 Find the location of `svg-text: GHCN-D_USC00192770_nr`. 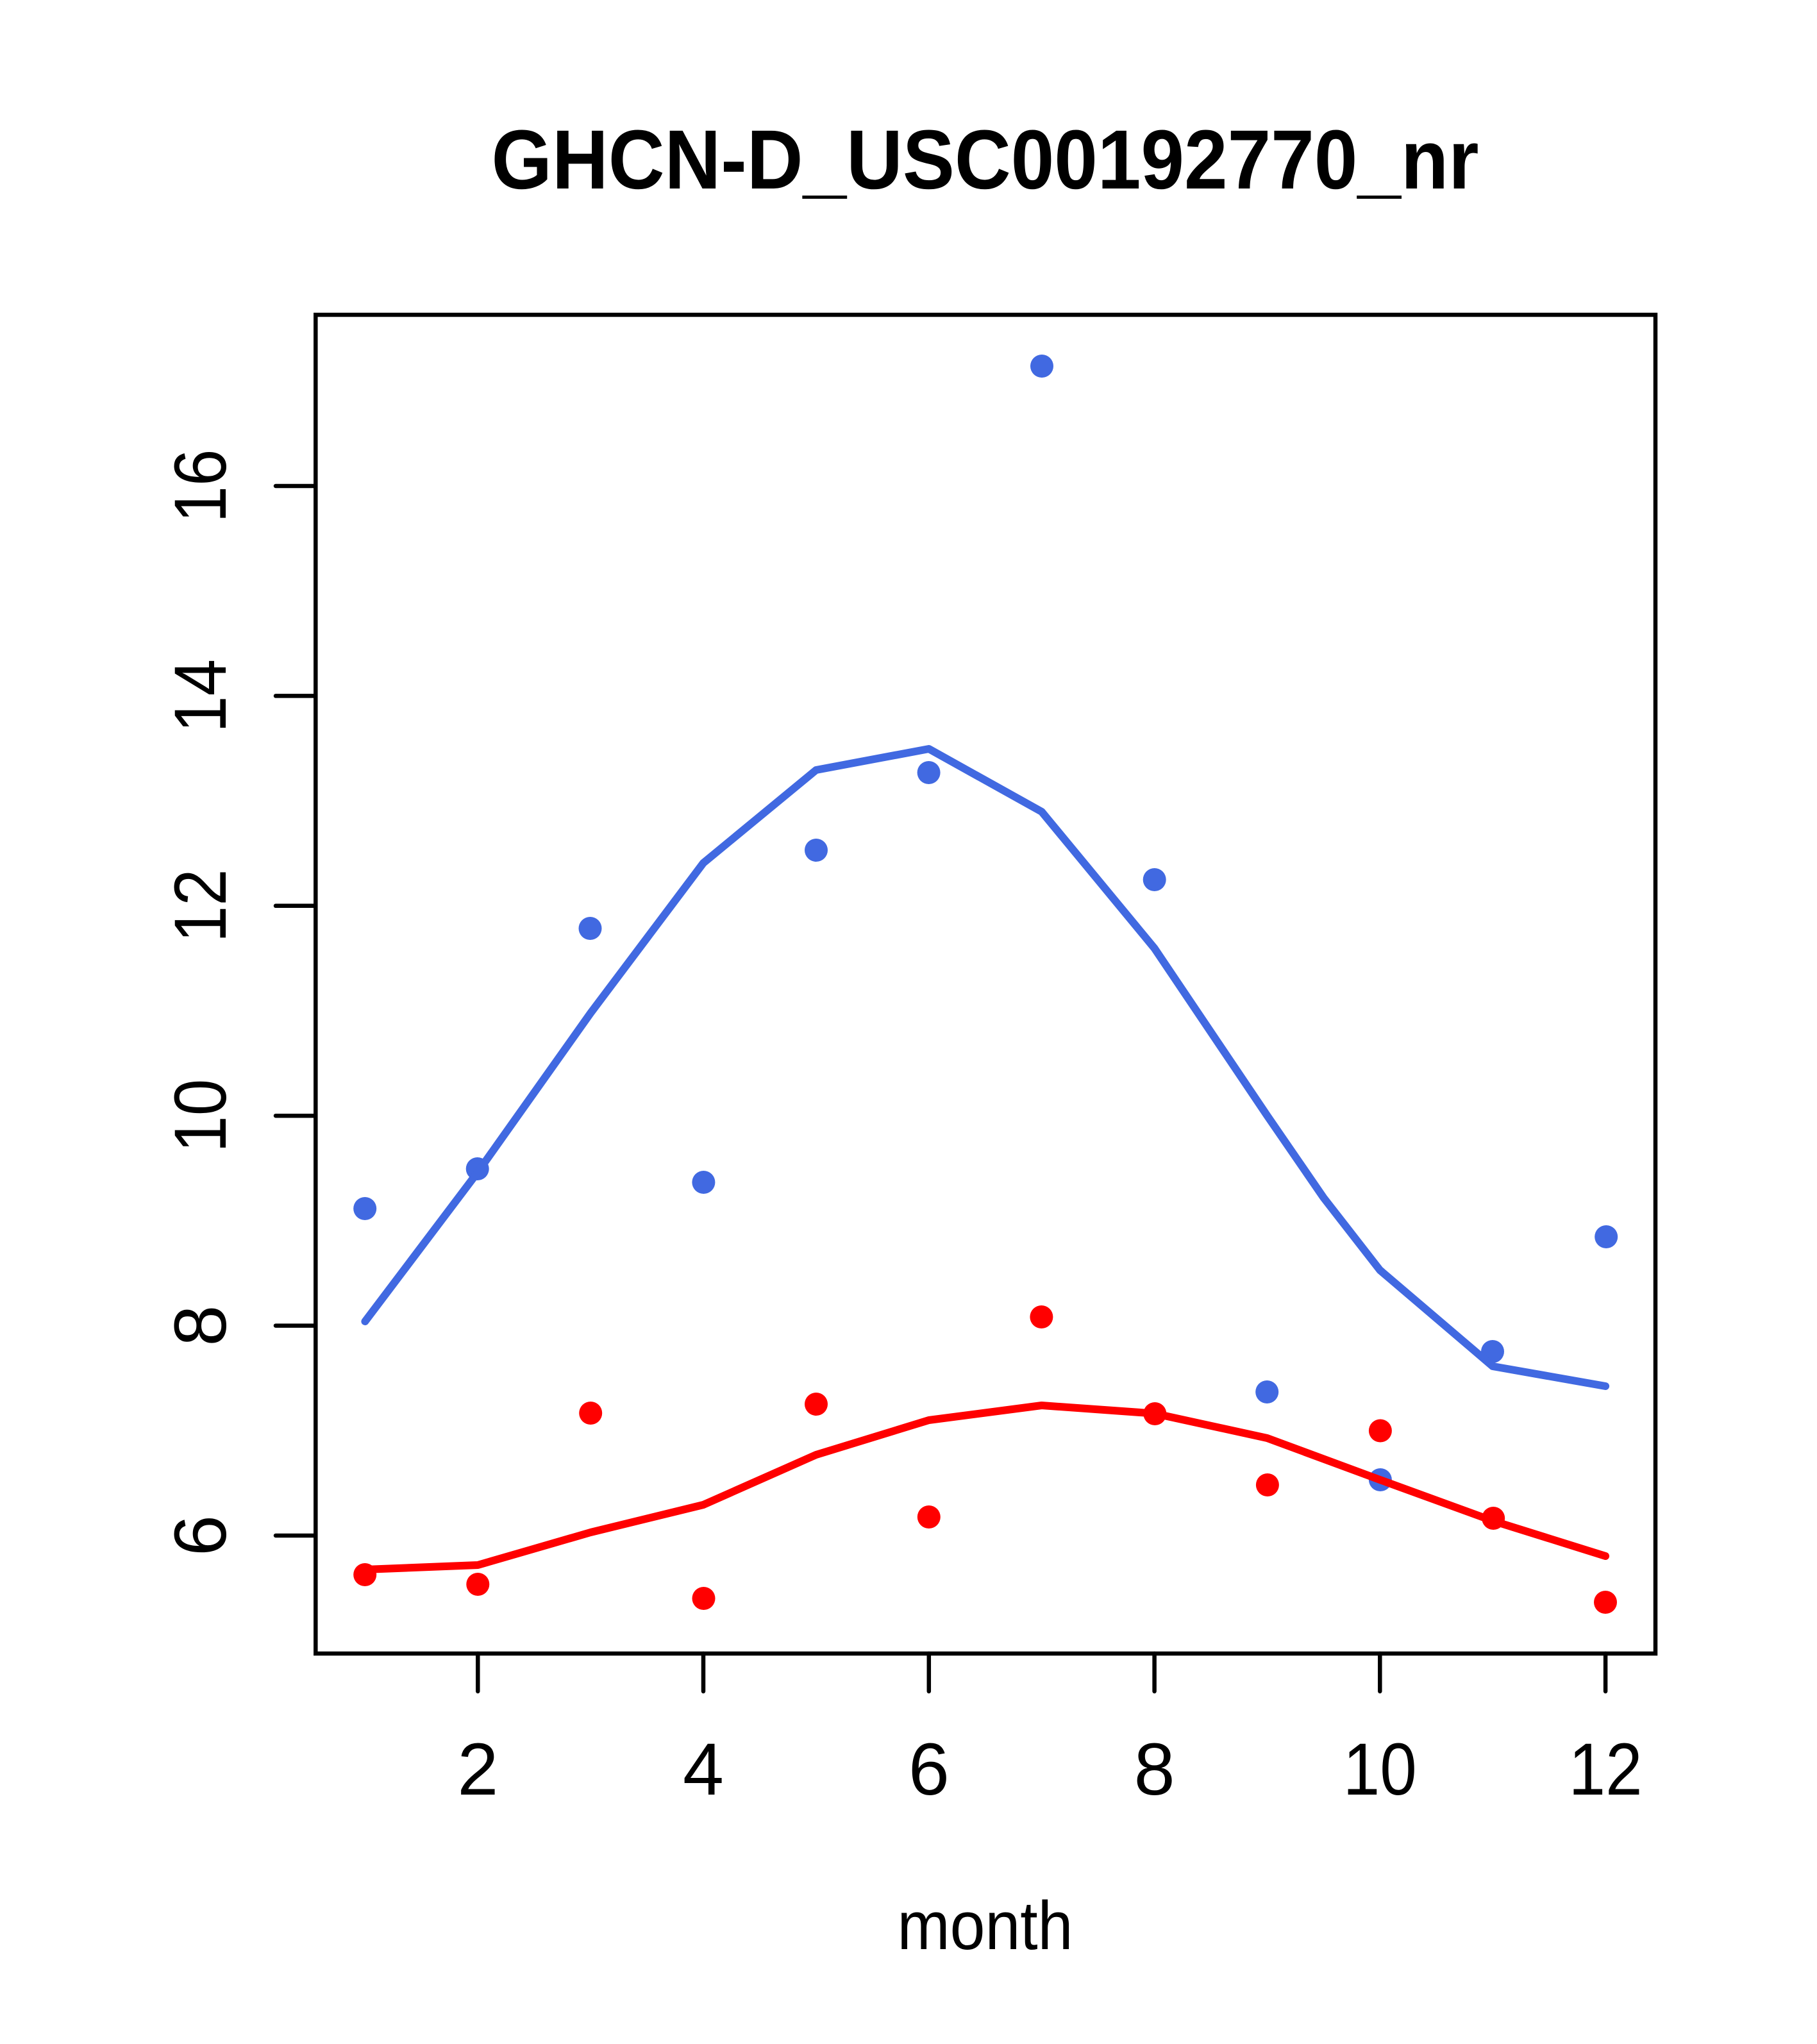

svg-text: GHCN-D_USC00192770_nr is located at coordinates (986, 159).